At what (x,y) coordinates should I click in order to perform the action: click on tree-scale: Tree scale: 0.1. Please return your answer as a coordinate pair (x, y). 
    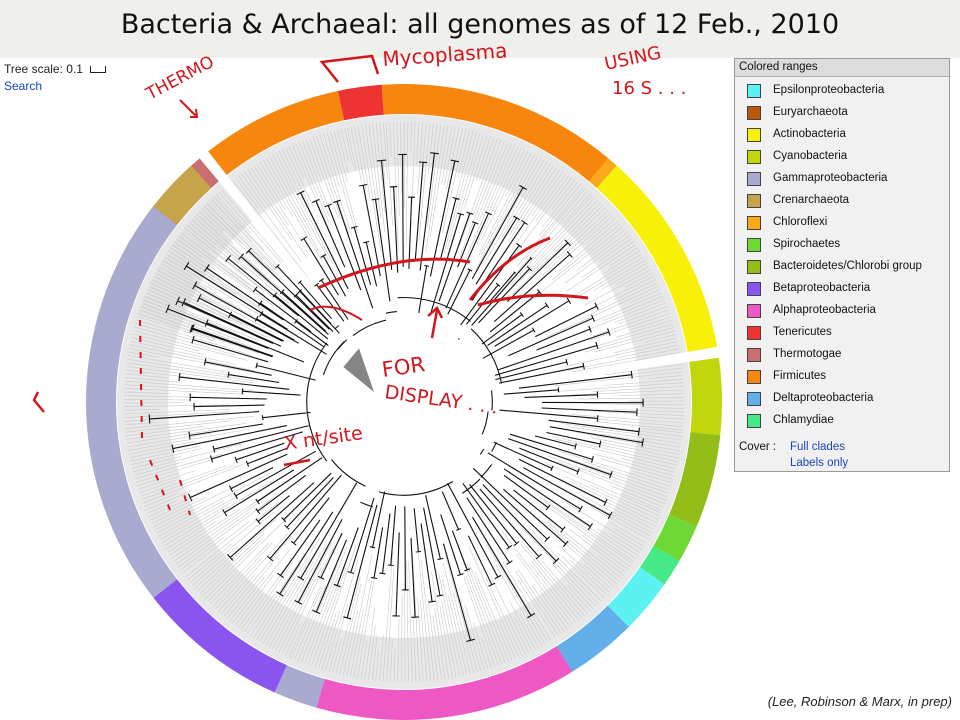
    Looking at the image, I should click on (55, 69).